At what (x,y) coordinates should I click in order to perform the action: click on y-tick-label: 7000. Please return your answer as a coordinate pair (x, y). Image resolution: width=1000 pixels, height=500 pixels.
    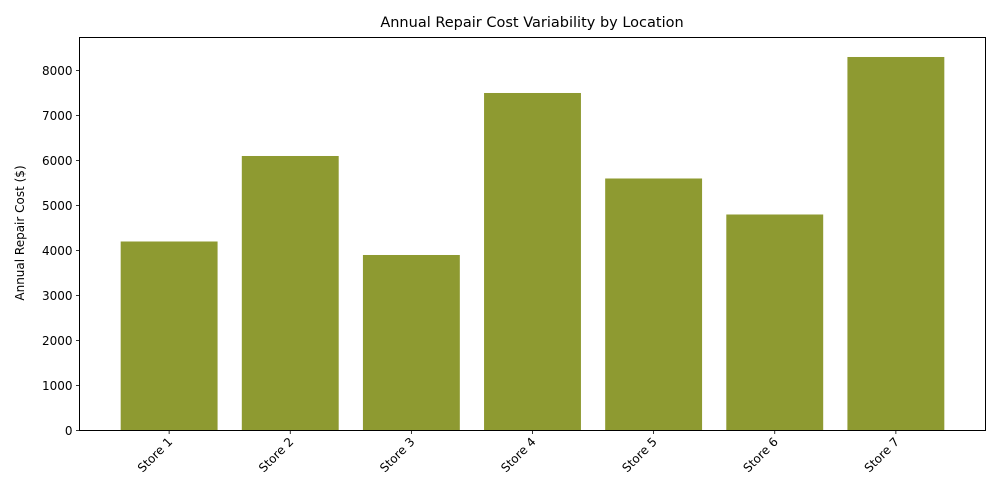
    Looking at the image, I should click on (57, 116).